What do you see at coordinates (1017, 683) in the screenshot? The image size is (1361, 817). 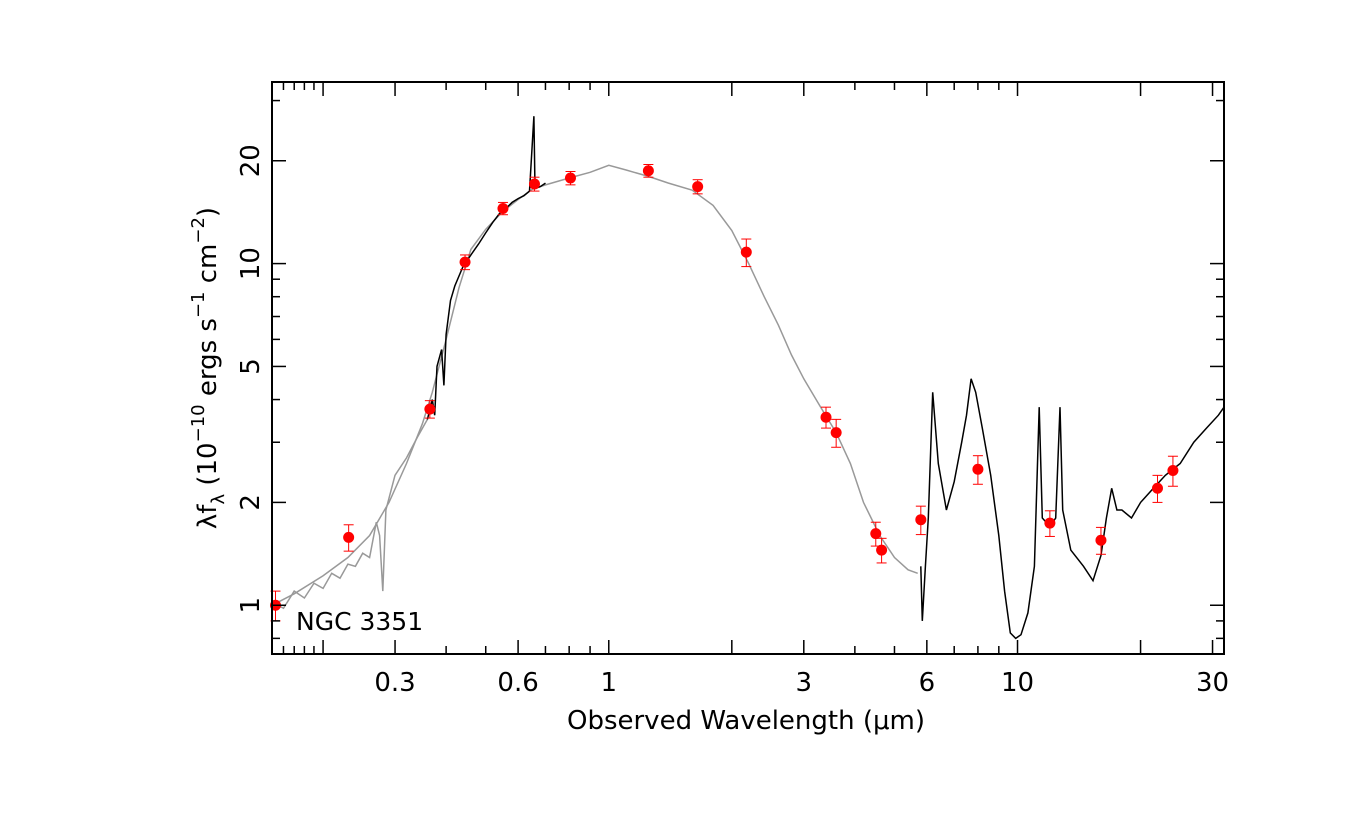 I see `x-tick-label: 10` at bounding box center [1017, 683].